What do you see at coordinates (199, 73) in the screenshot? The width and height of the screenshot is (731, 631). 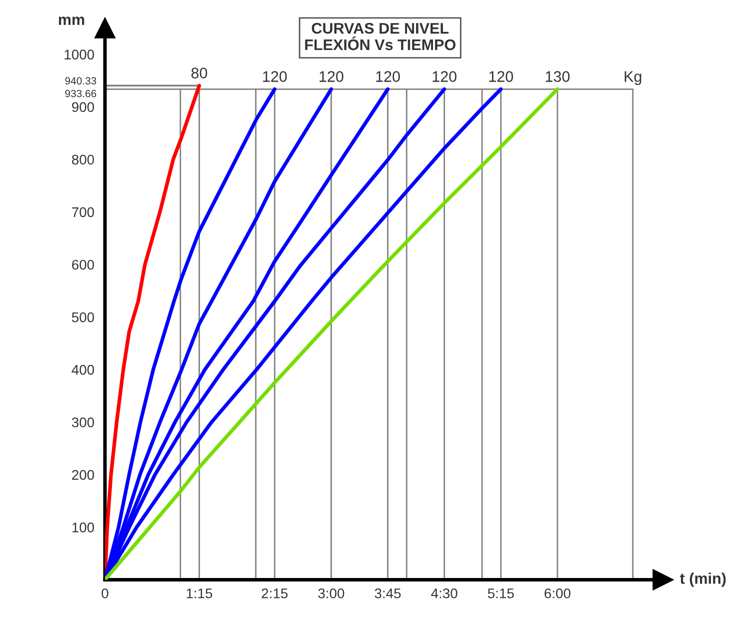 I see `annotation: 80` at bounding box center [199, 73].